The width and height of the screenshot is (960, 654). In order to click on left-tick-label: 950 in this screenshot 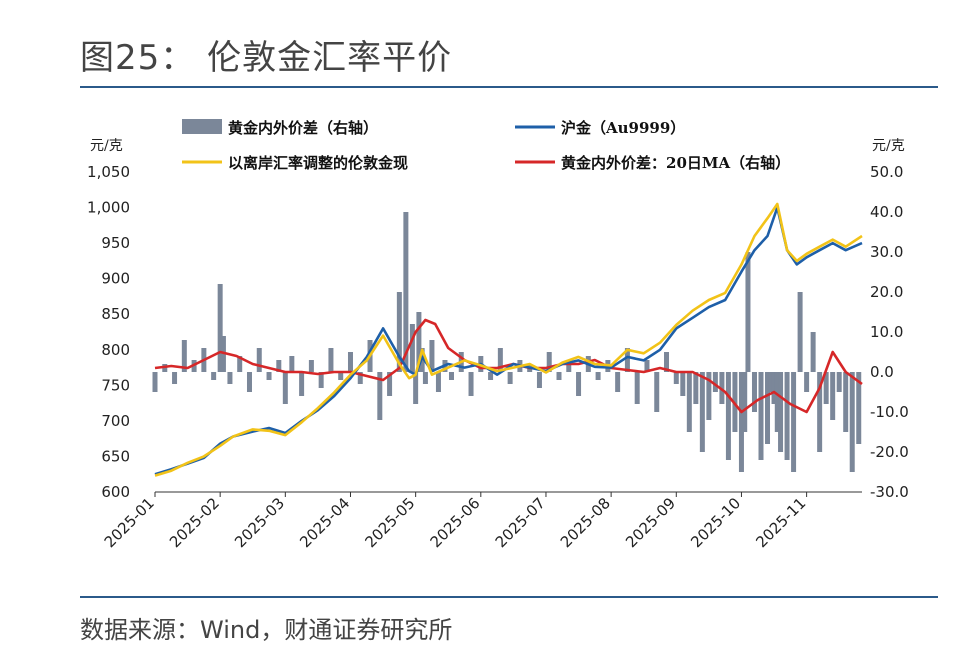, I will do `click(115, 243)`.